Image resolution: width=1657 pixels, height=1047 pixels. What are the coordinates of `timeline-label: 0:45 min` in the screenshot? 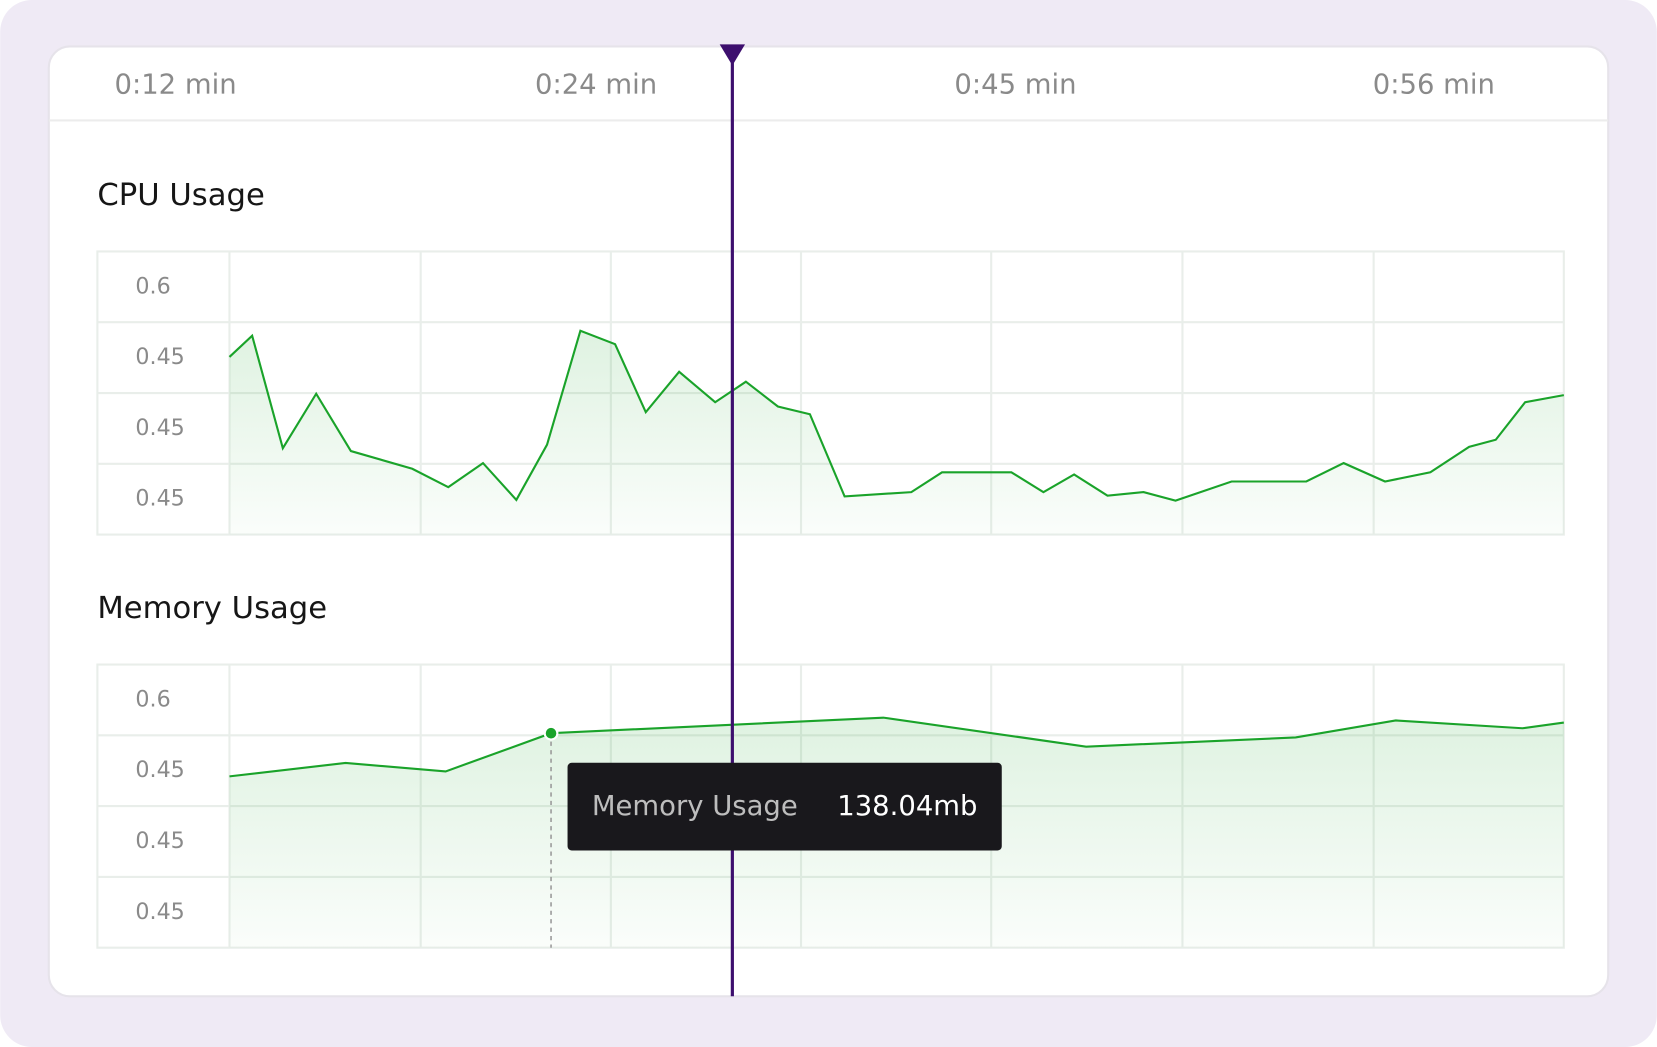 It's located at (1015, 85).